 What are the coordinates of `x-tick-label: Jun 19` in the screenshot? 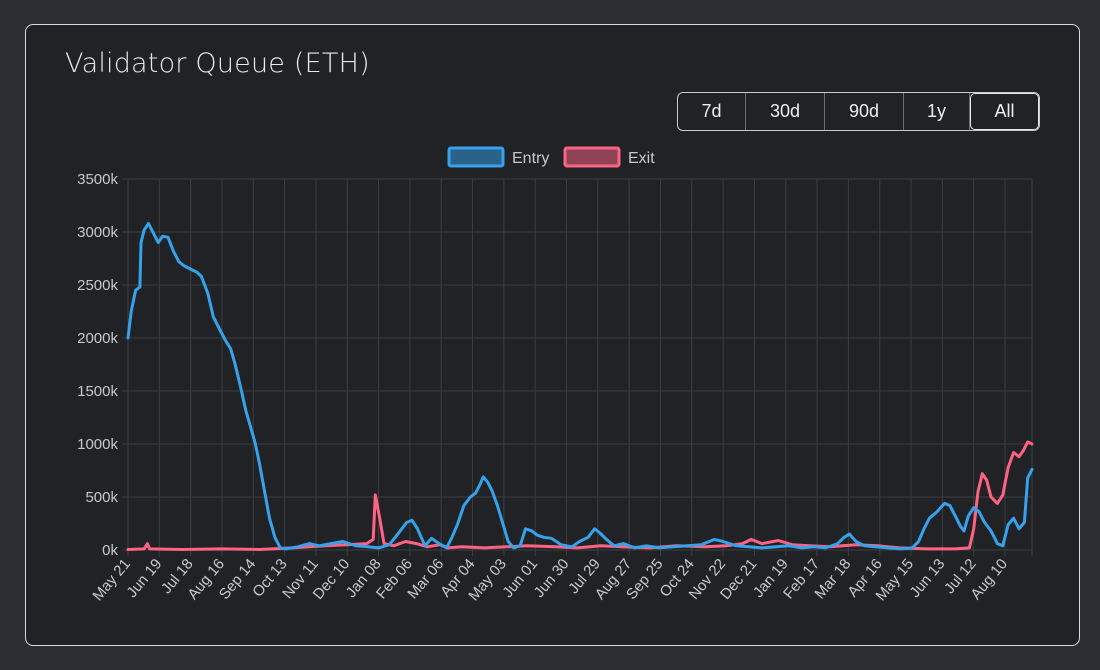 It's located at (144, 578).